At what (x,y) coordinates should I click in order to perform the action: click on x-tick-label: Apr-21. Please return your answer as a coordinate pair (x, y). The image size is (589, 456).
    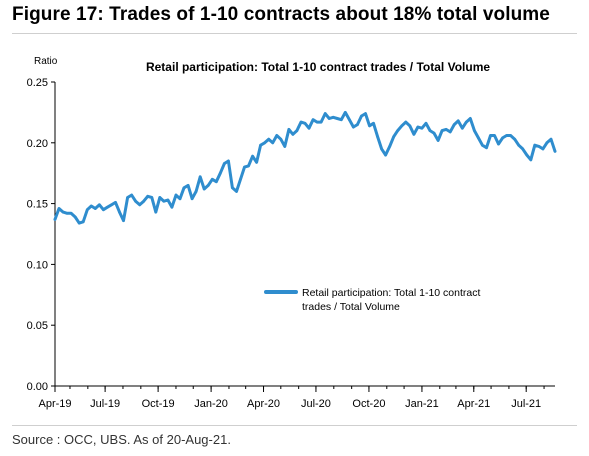
    Looking at the image, I should click on (473, 404).